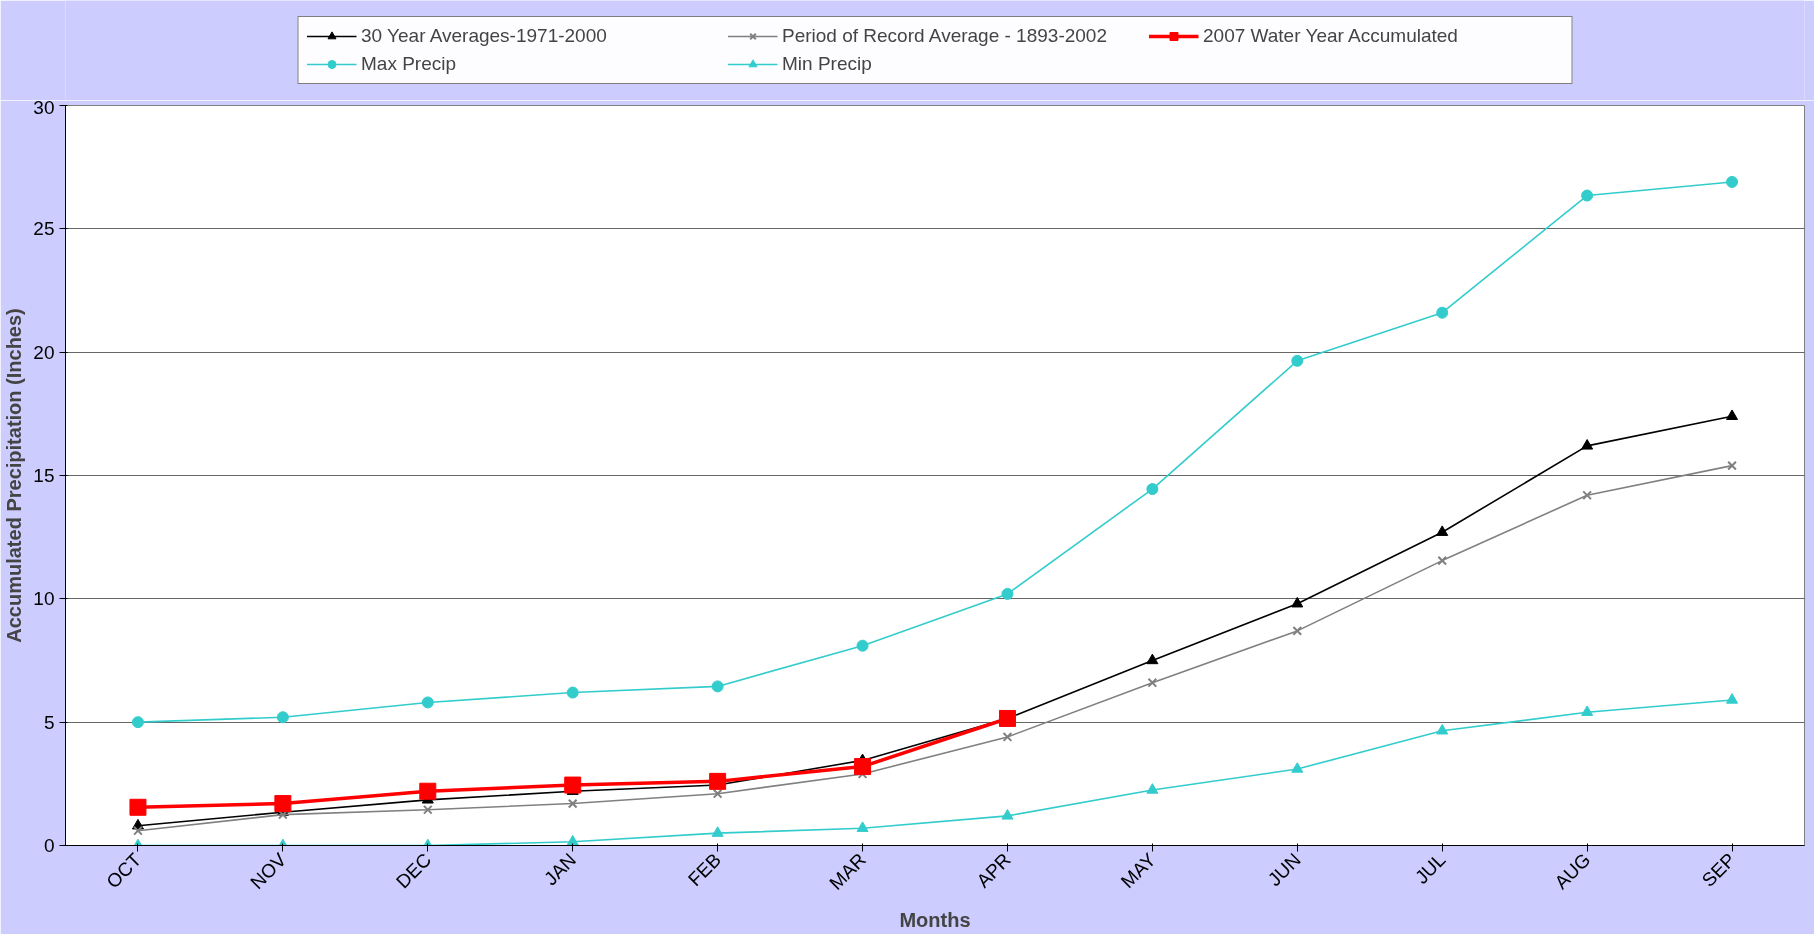  I want to click on x-tick-label: SEP, so click(1718, 870).